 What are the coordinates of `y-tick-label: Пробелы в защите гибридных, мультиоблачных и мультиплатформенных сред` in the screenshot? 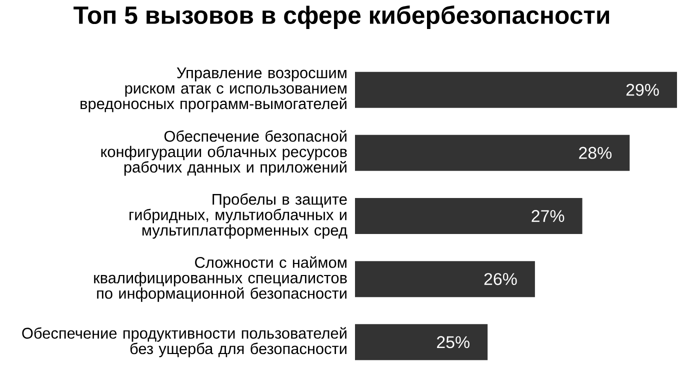 It's located at (239, 216).